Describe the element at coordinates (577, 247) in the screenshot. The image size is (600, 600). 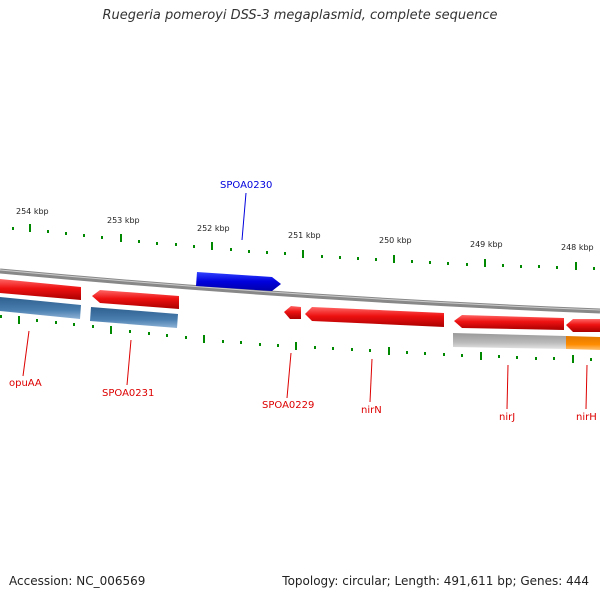
I see `scale-label-248: 248 kbp` at that location.